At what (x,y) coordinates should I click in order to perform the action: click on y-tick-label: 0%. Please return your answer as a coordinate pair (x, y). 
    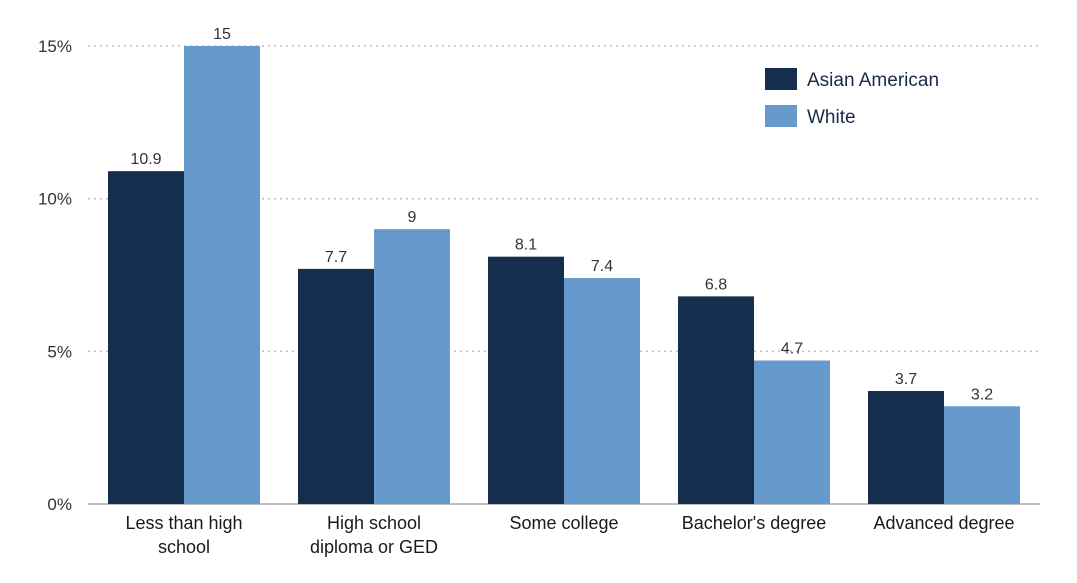
    Looking at the image, I should click on (59, 504).